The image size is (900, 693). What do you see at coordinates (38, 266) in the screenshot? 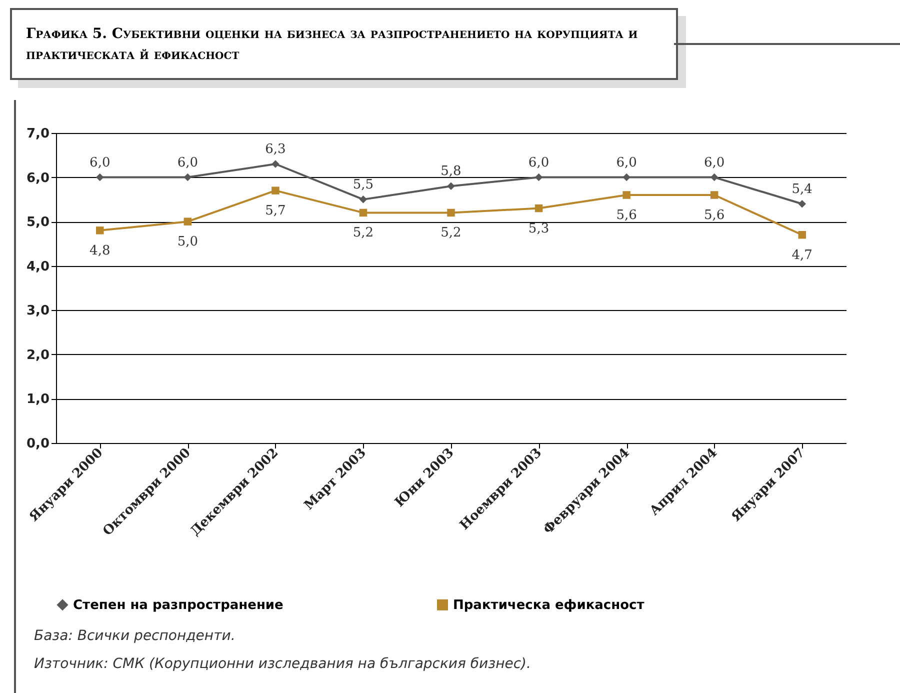
I see `y-tick-label: 4,0` at bounding box center [38, 266].